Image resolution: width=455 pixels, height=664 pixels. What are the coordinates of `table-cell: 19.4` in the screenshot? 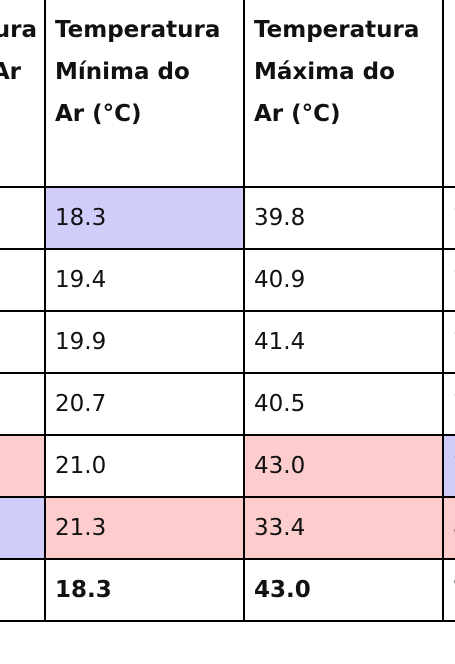 It's located at (81, 280).